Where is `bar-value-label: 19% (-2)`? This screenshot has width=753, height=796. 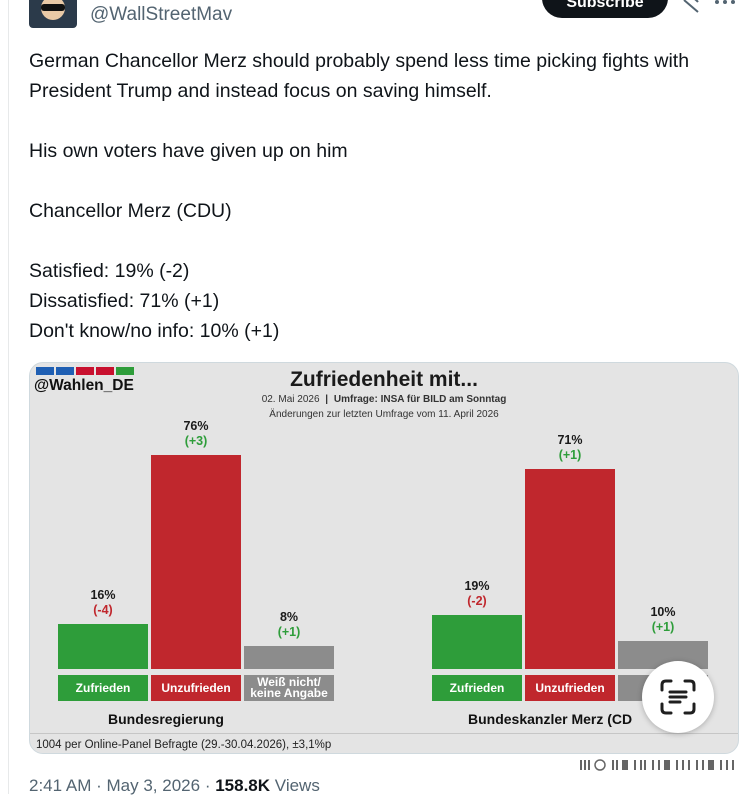
bar-value-label: 19% (-2) is located at coordinates (477, 594).